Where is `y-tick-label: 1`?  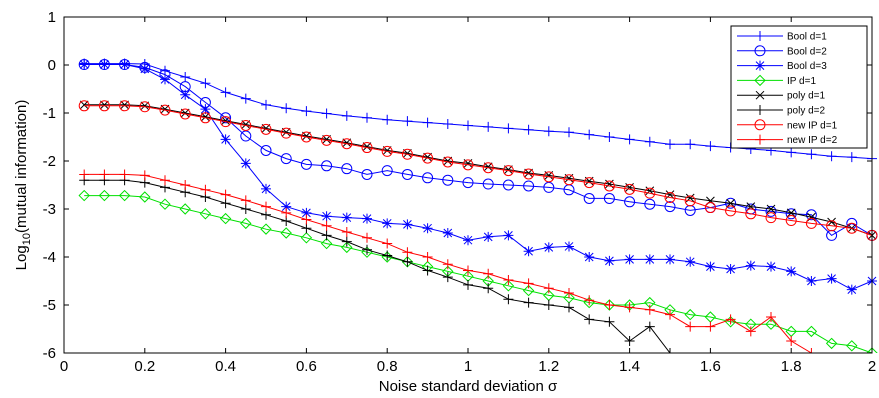
y-tick-label: 1 is located at coordinates (52, 17).